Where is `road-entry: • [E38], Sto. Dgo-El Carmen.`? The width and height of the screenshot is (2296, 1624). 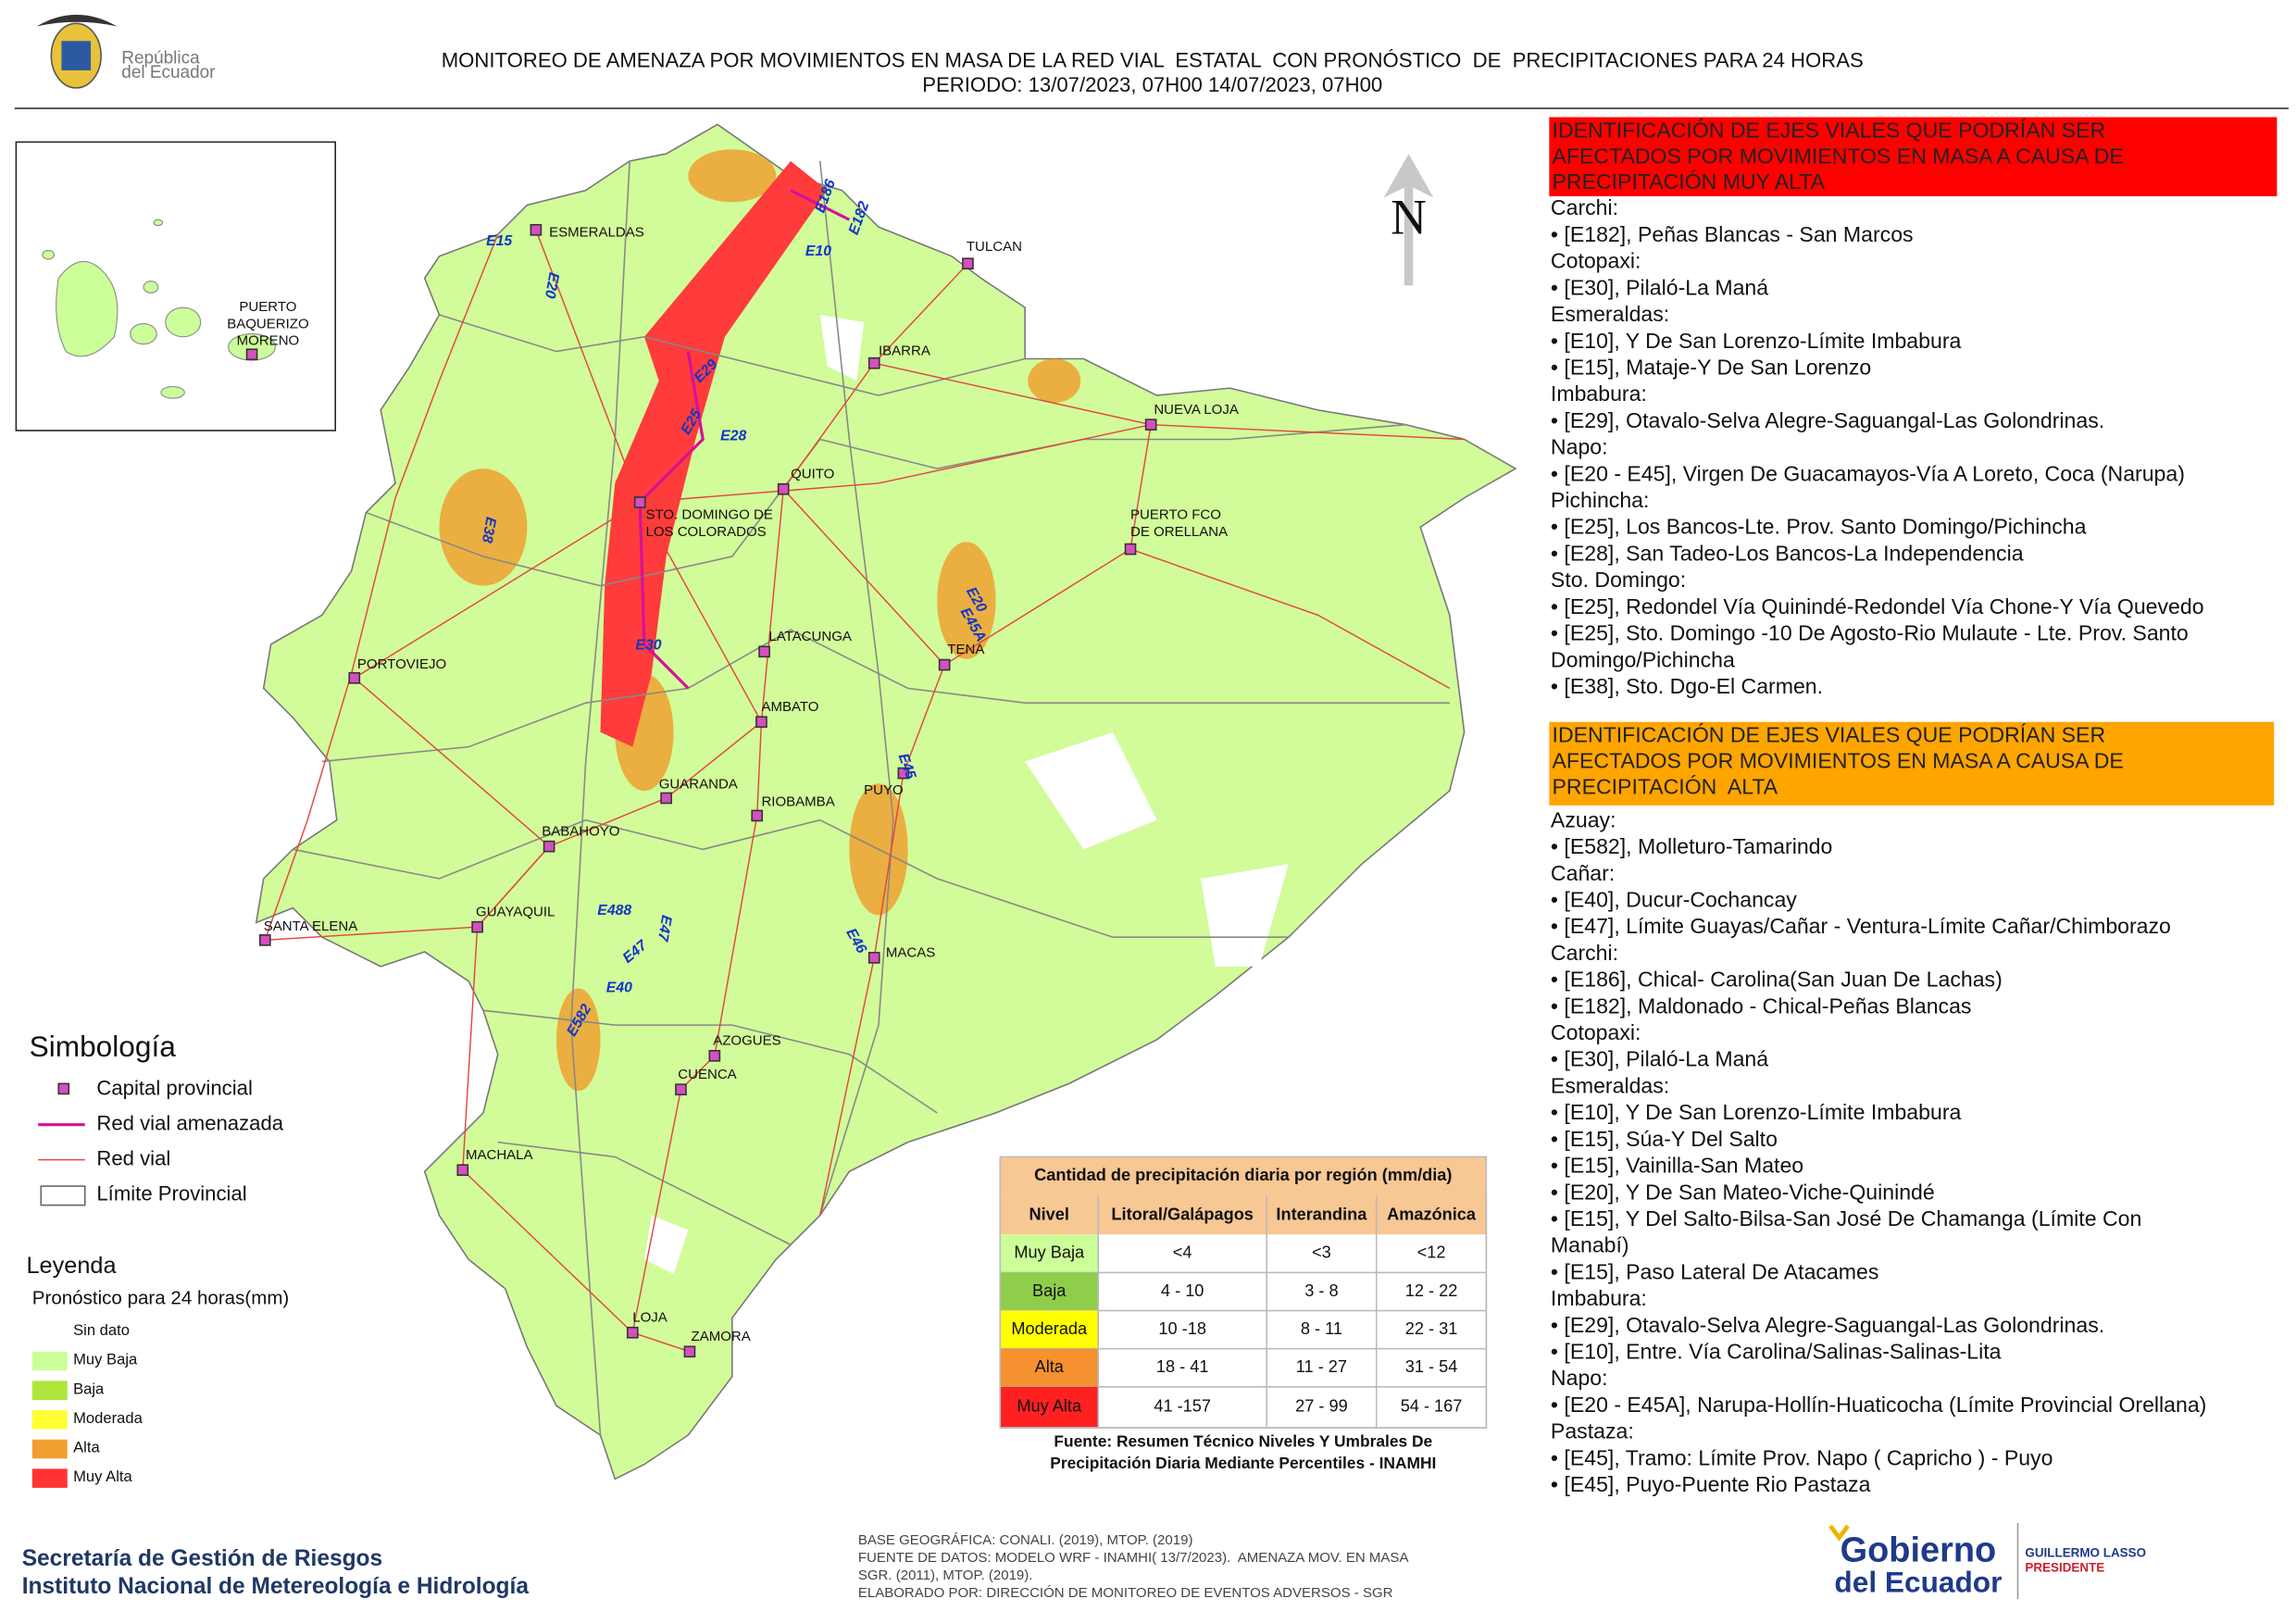 road-entry: • [E38], Sto. Dgo-El Carmen. is located at coordinates (1687, 686).